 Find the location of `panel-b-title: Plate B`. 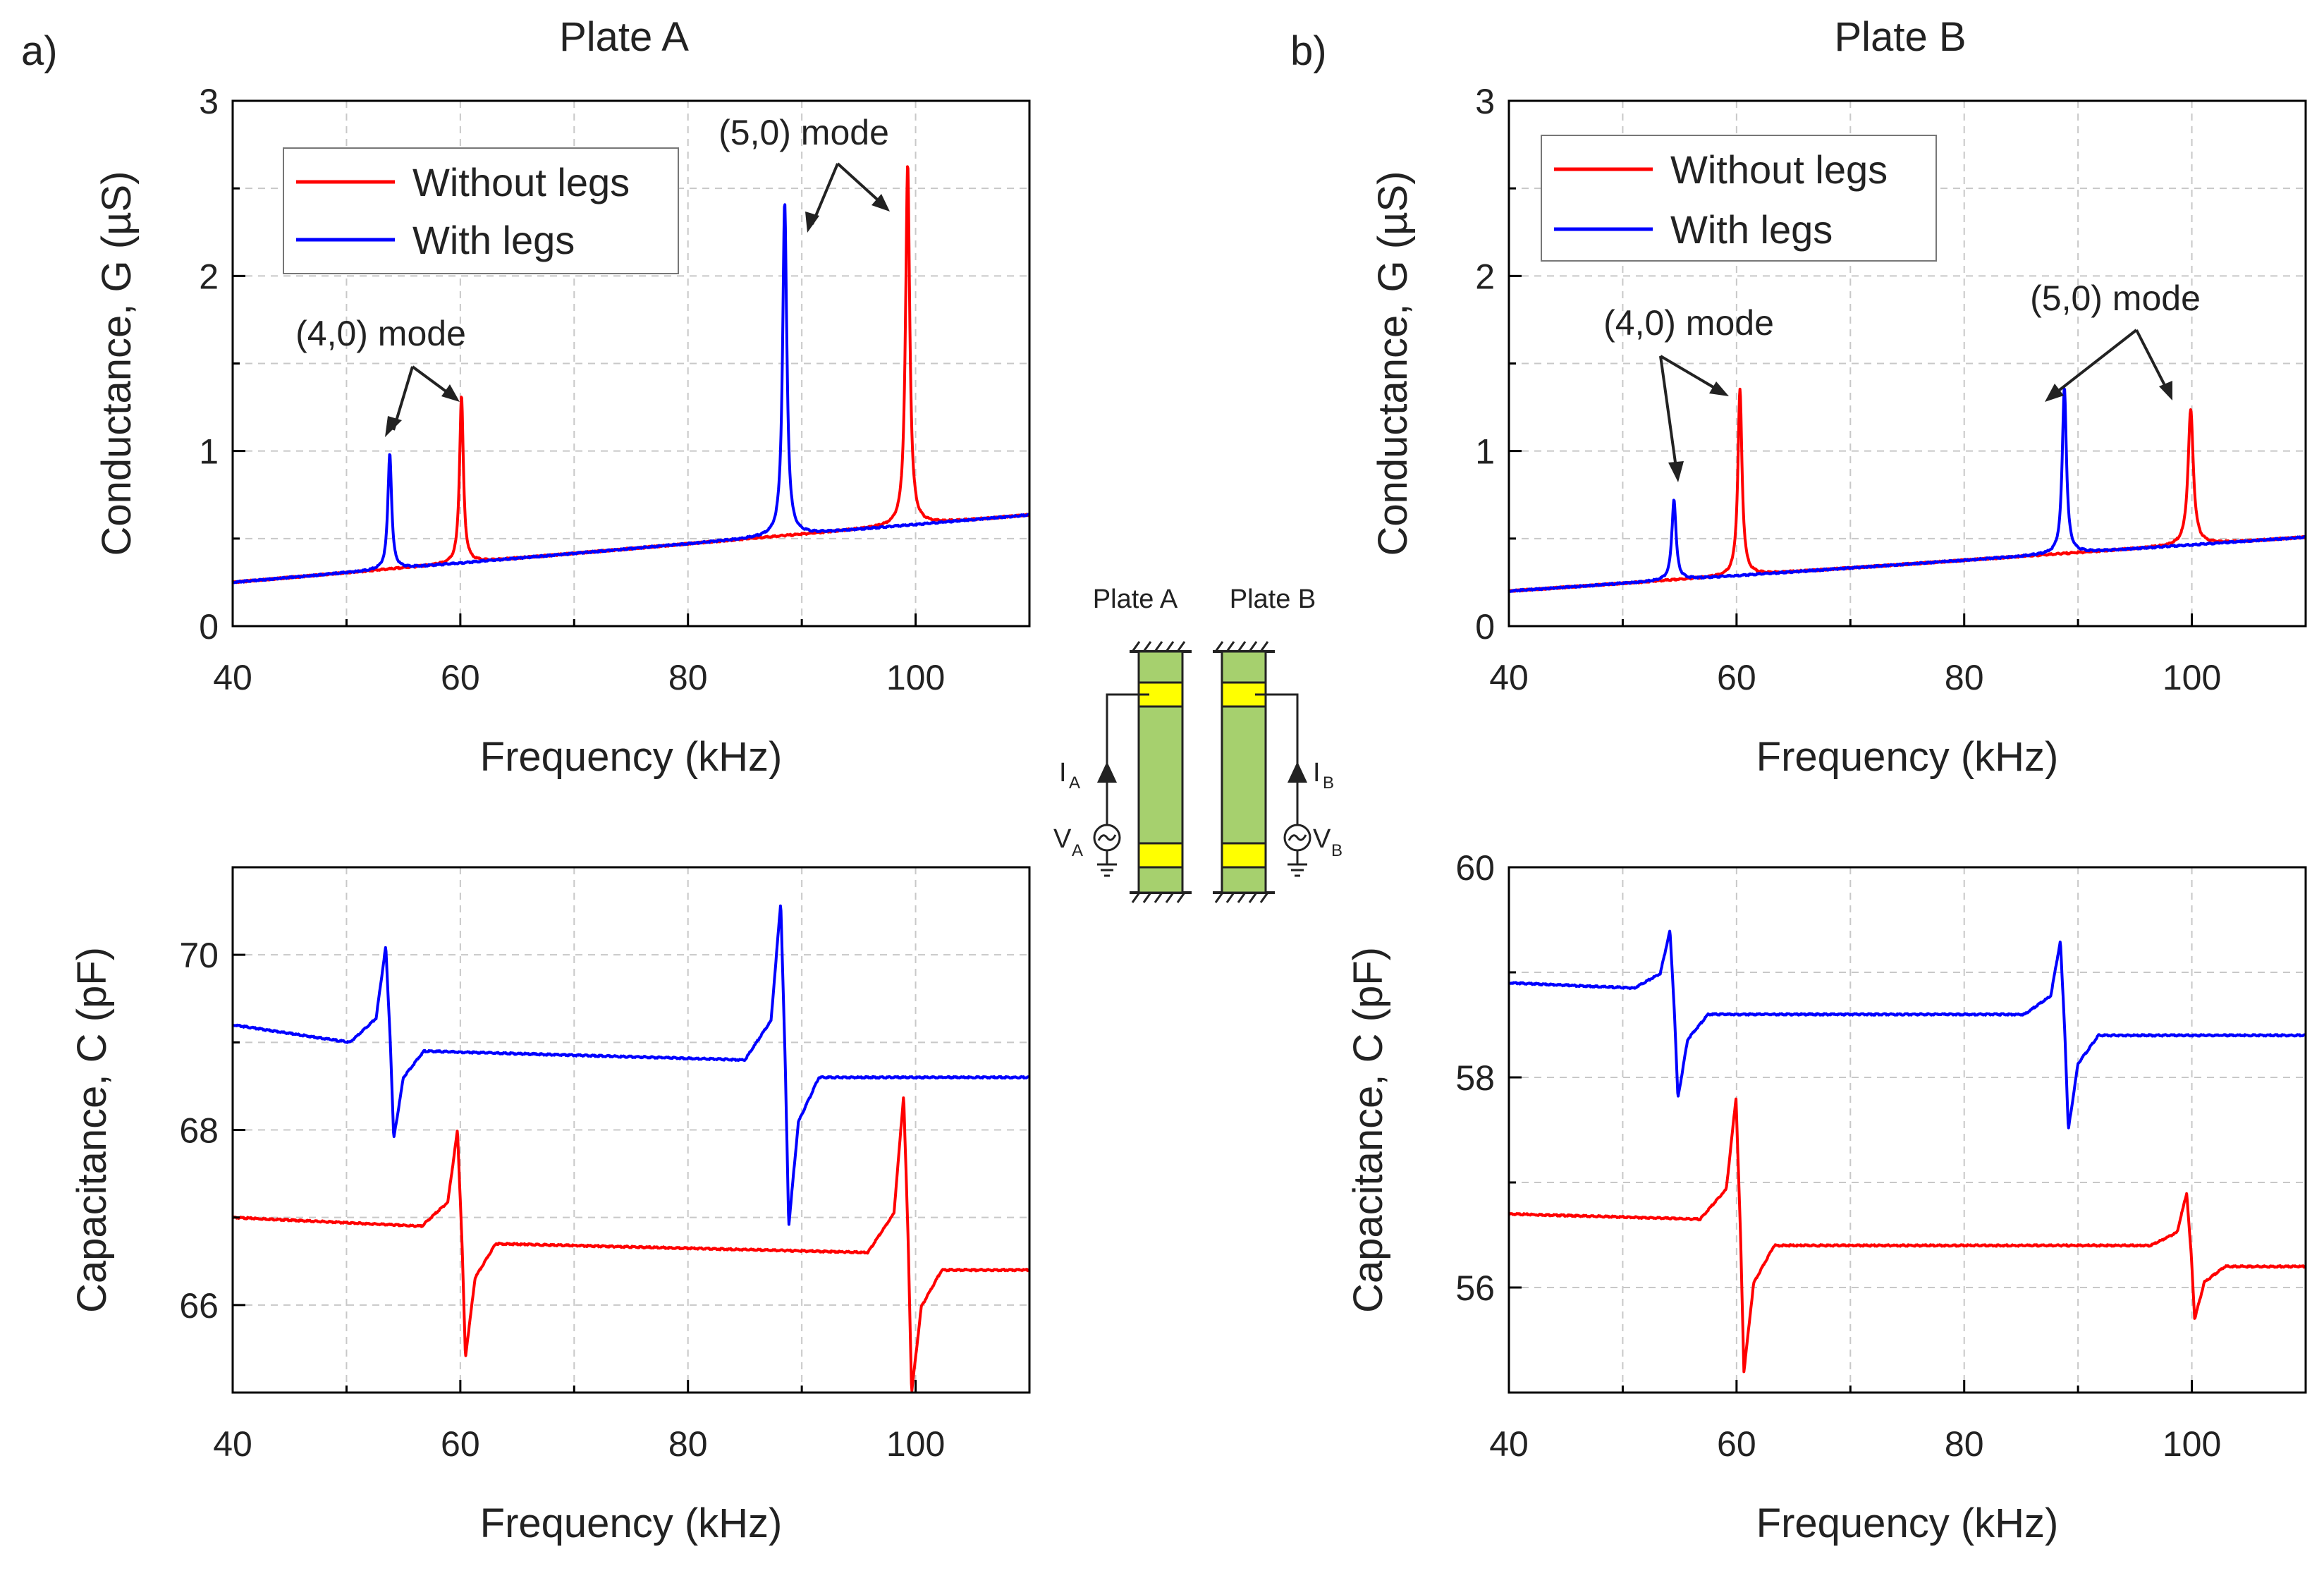

panel-b-title: Plate B is located at coordinates (1901, 37).